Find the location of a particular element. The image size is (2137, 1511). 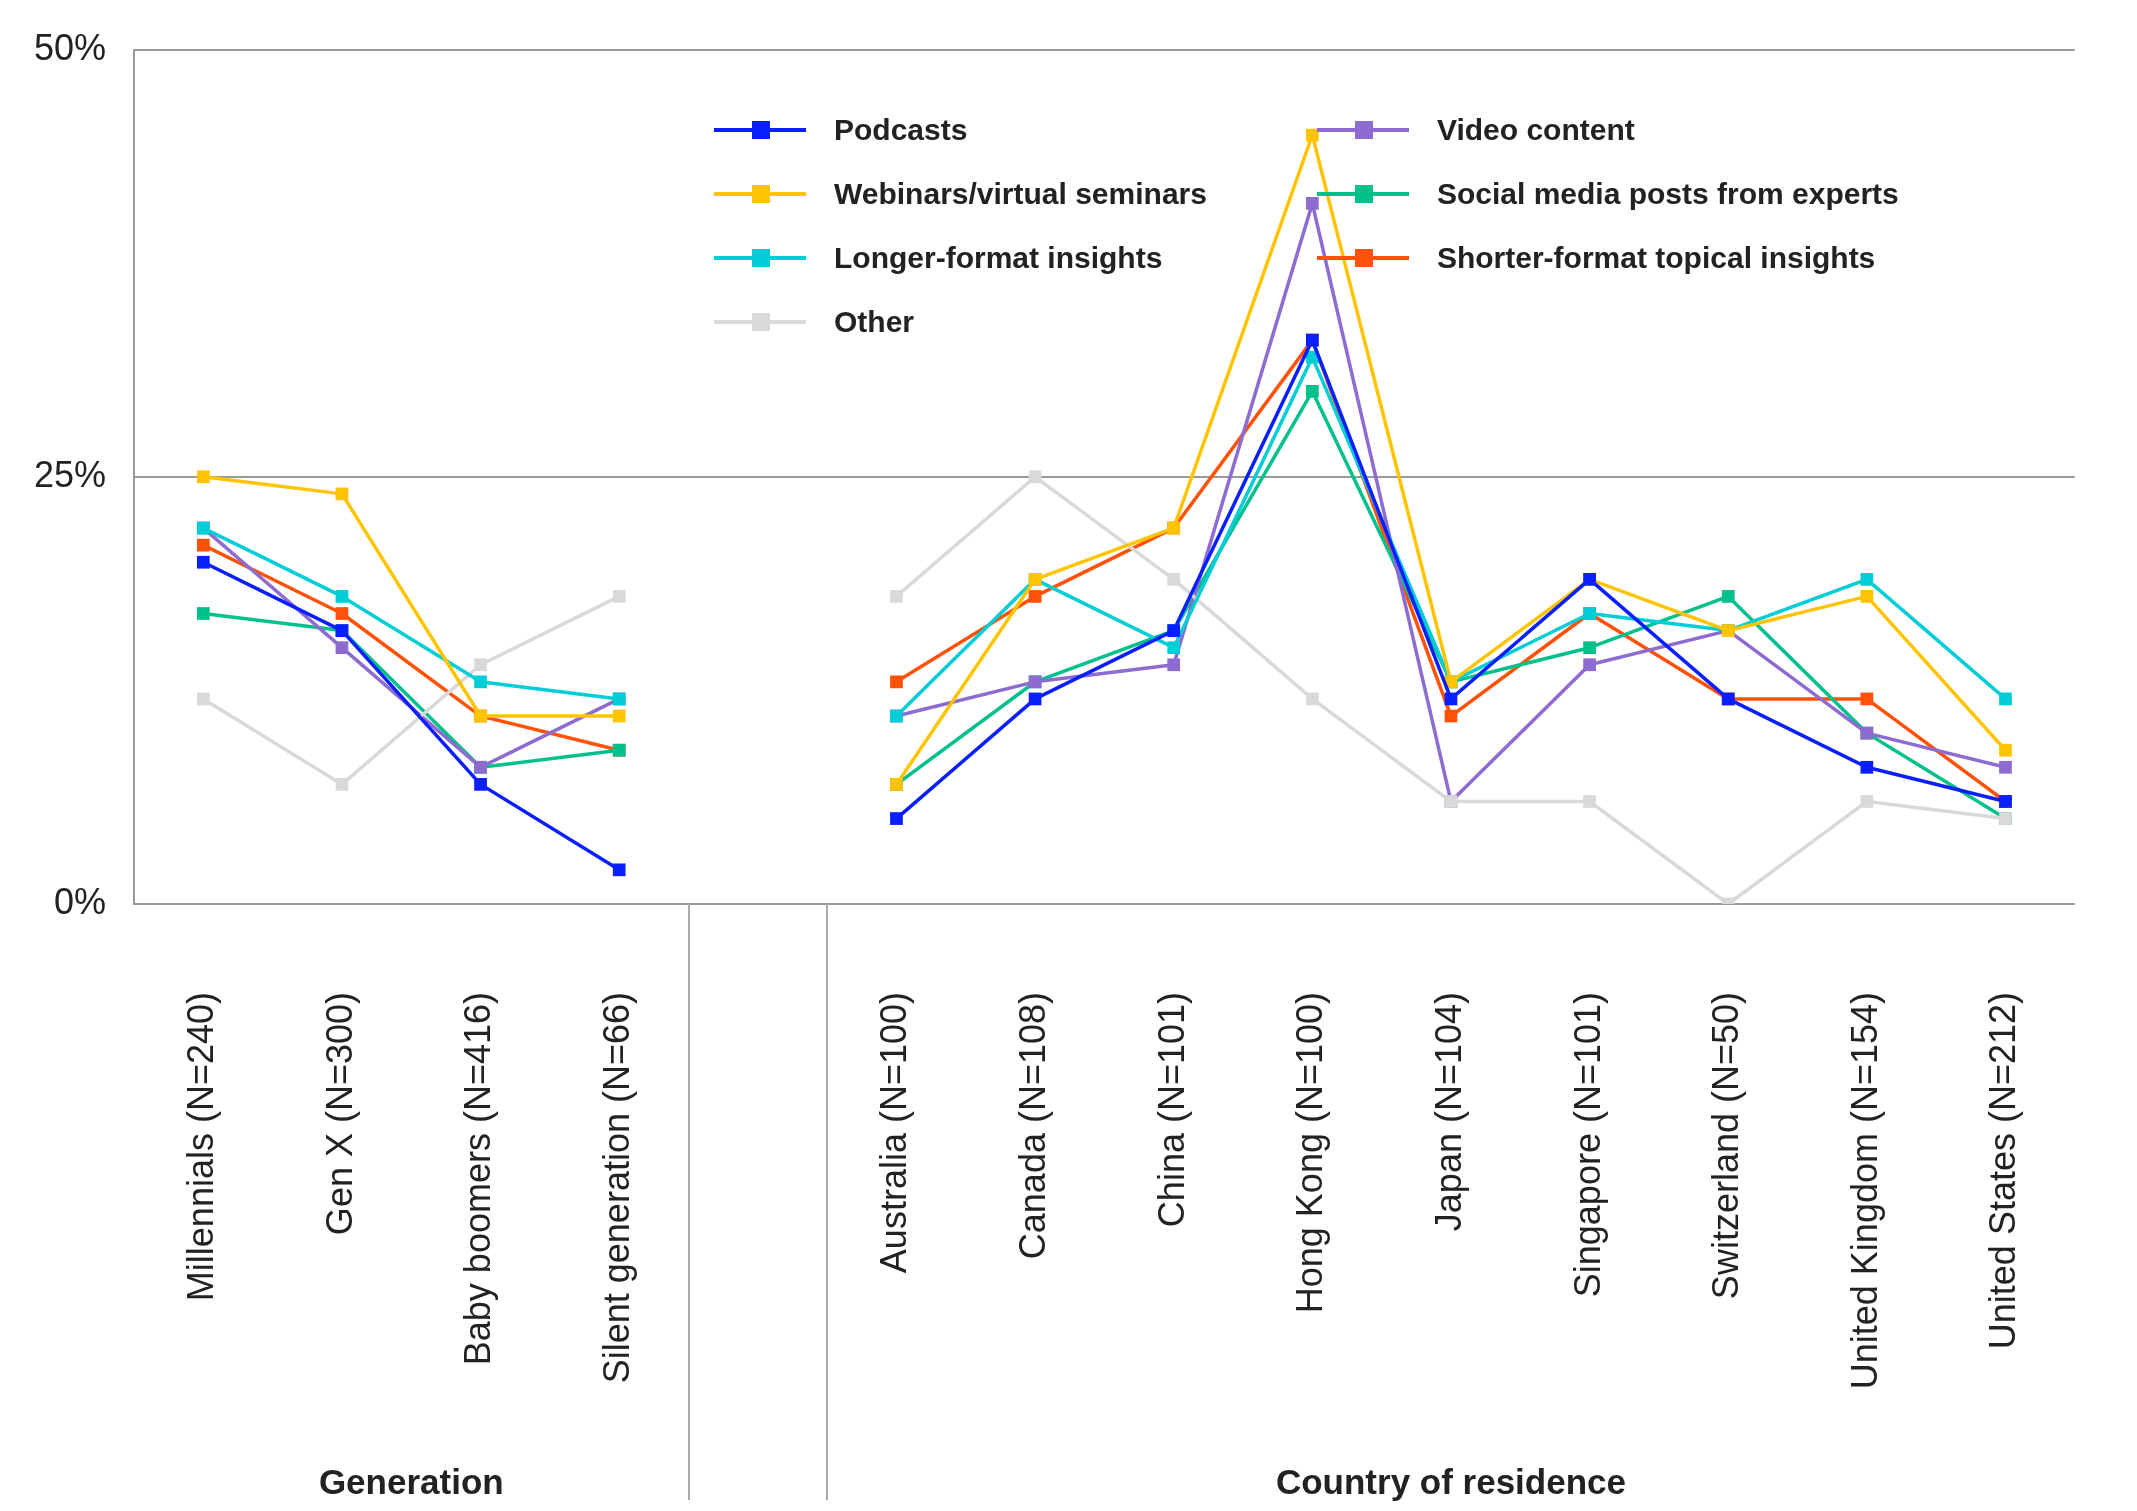

x-tick-label: United States (N=212) is located at coordinates (2003, 1171).